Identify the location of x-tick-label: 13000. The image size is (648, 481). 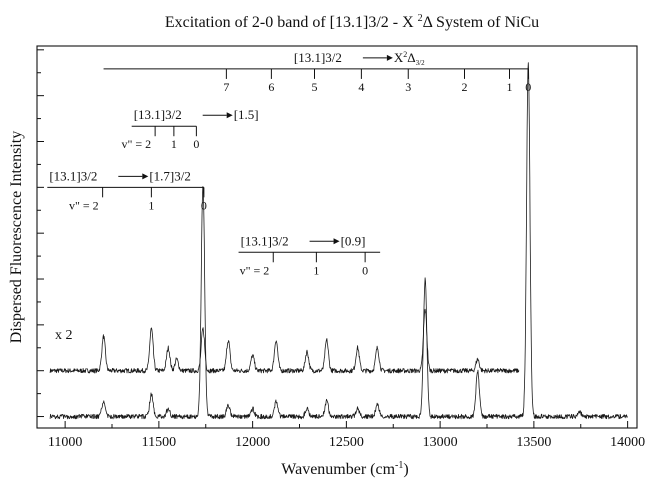
(440, 442).